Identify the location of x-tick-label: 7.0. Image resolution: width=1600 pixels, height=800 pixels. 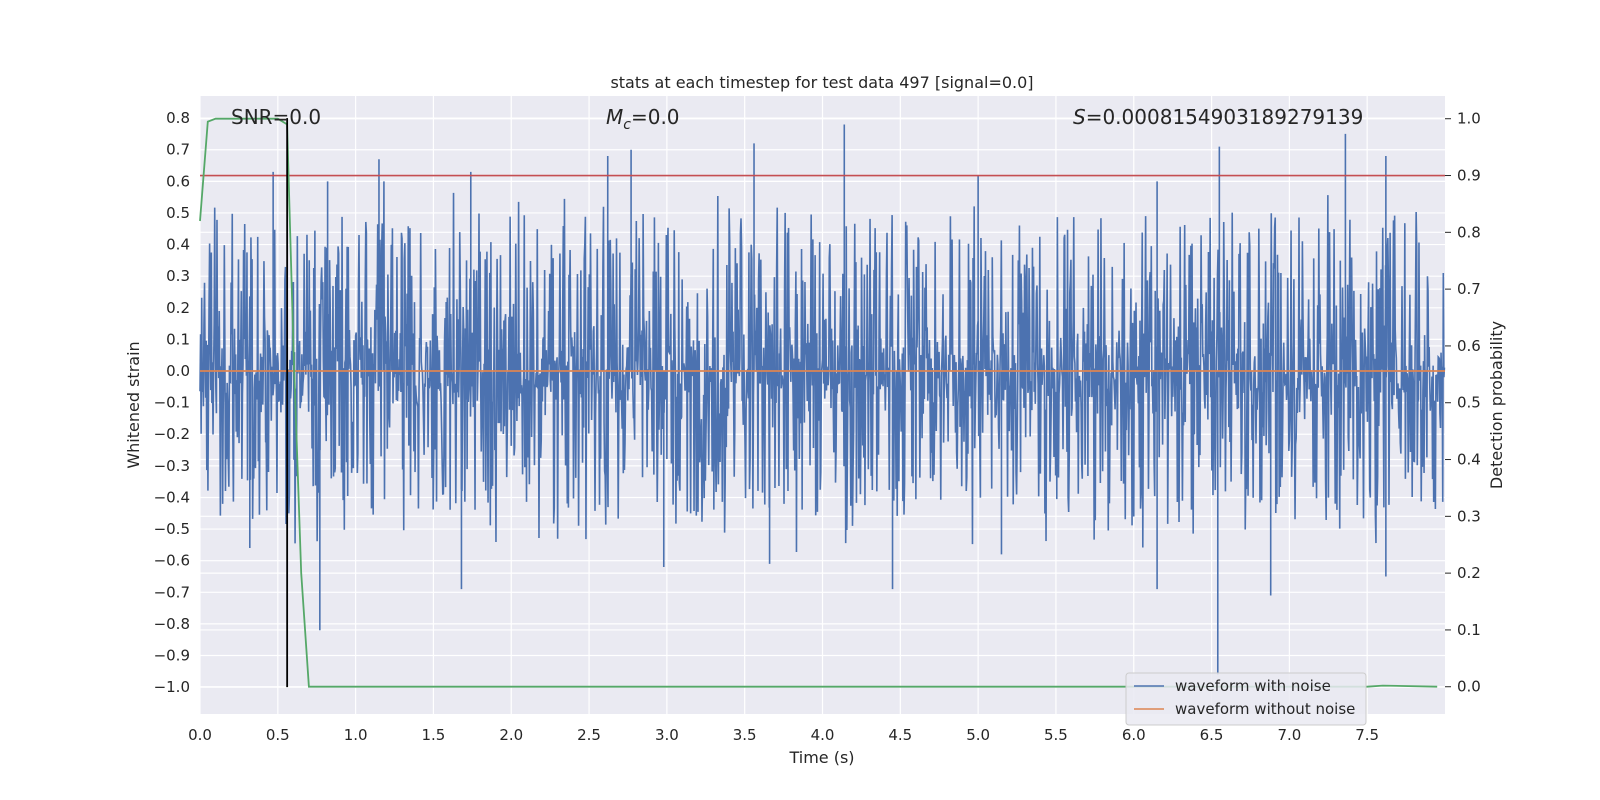
(1289, 735).